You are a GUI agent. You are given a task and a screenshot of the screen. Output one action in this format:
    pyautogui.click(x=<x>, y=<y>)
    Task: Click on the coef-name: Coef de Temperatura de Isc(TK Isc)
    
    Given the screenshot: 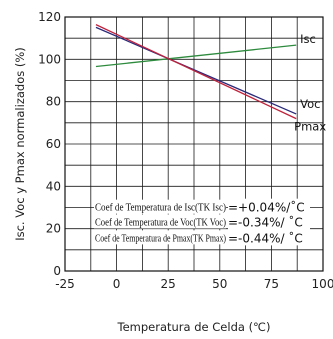 What is the action you would take?
    pyautogui.click(x=160, y=208)
    